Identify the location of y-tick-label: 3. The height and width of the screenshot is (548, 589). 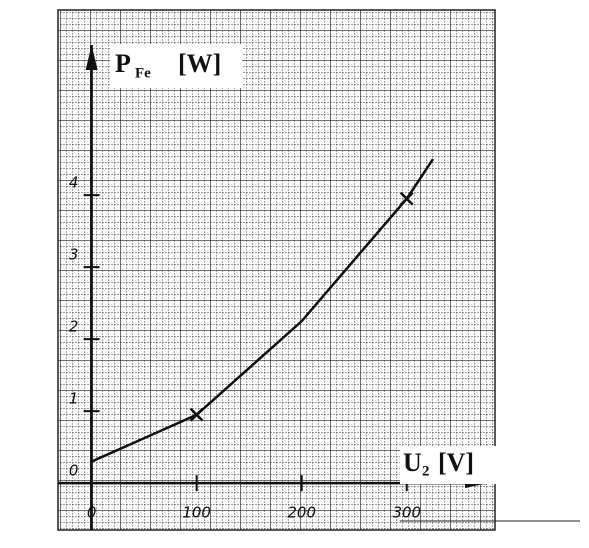
(74, 255).